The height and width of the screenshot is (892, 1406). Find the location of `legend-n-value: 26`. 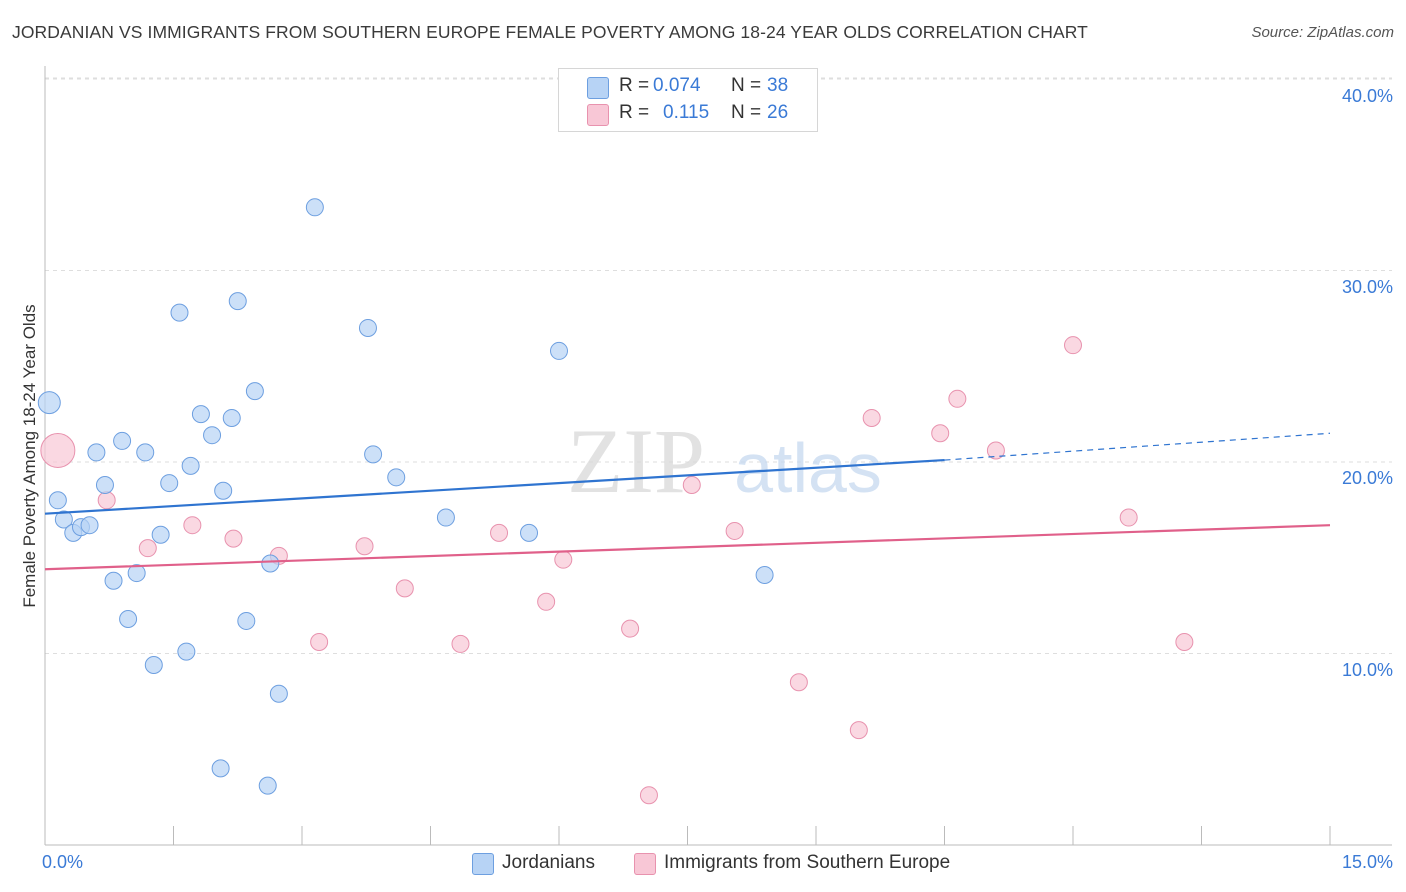

legend-n-value: 26 is located at coordinates (778, 112).